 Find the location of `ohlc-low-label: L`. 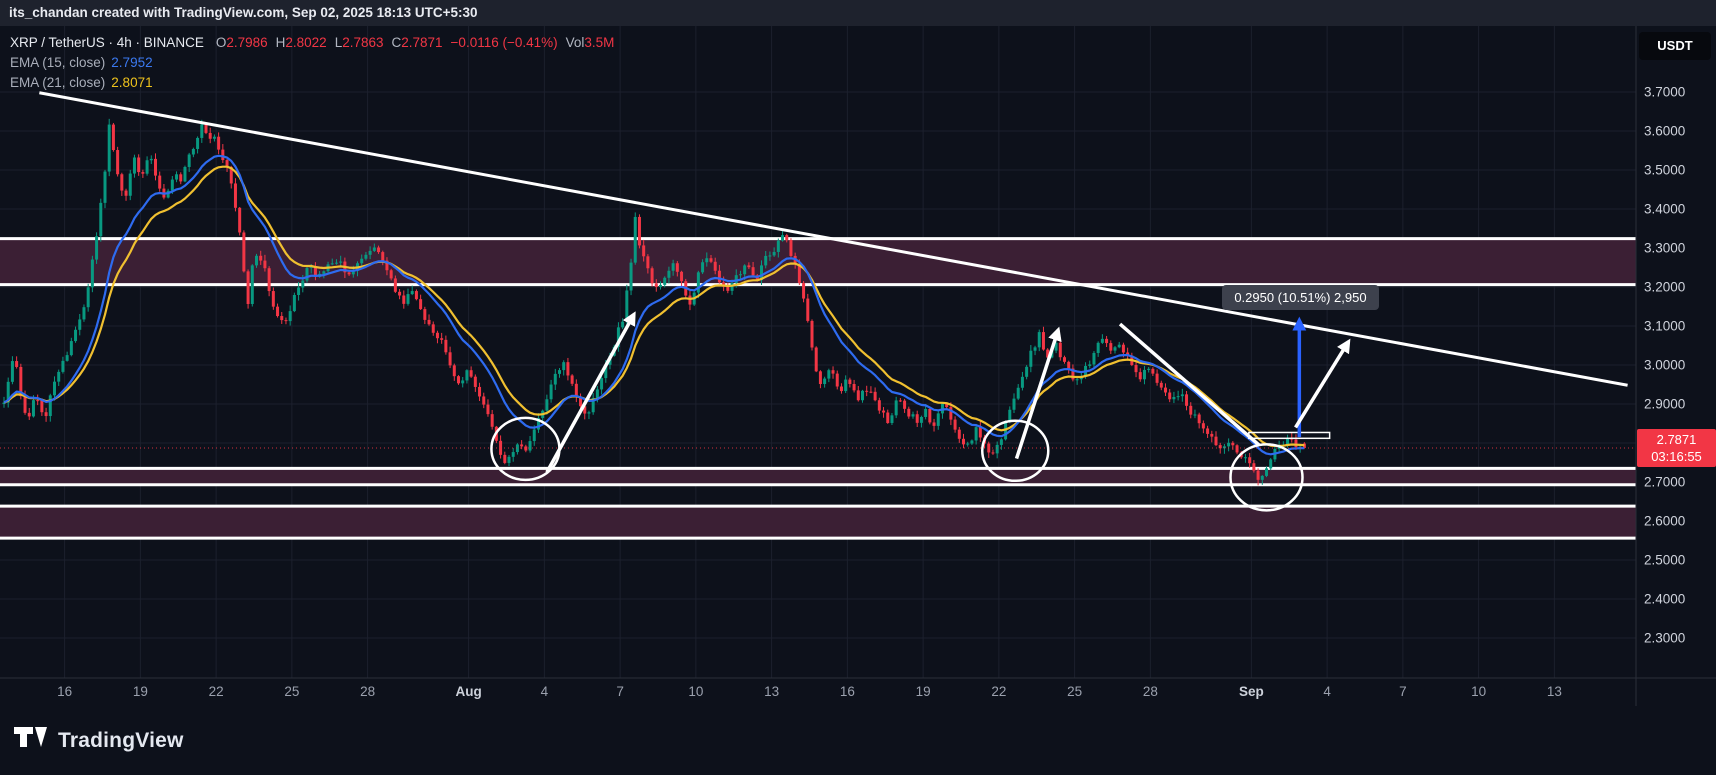

ohlc-low-label: L is located at coordinates (338, 42).